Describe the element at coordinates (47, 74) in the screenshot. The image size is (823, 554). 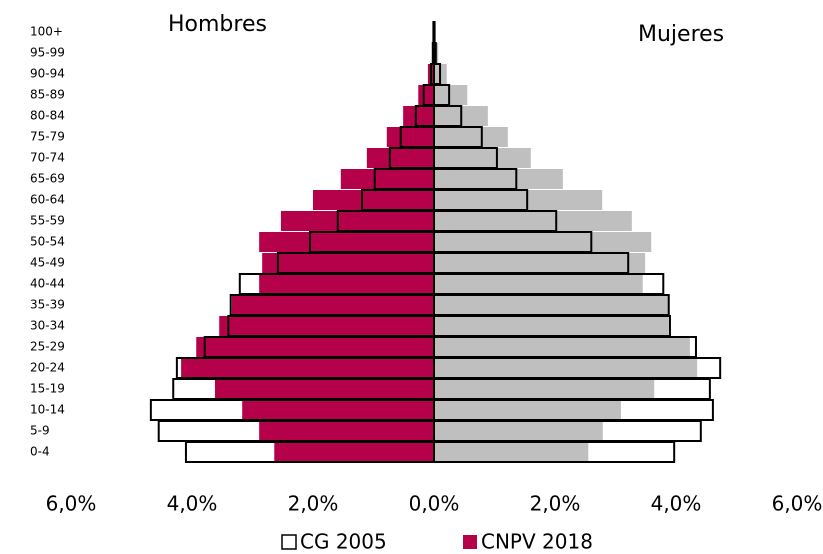
I see `y-tick-label: 90-94` at that location.